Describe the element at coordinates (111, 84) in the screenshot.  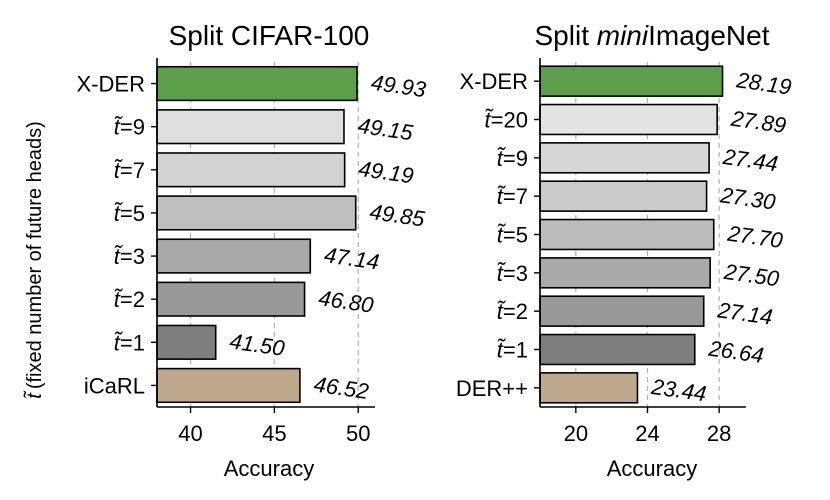
I see `category-label-cifar-0: X-DER` at that location.